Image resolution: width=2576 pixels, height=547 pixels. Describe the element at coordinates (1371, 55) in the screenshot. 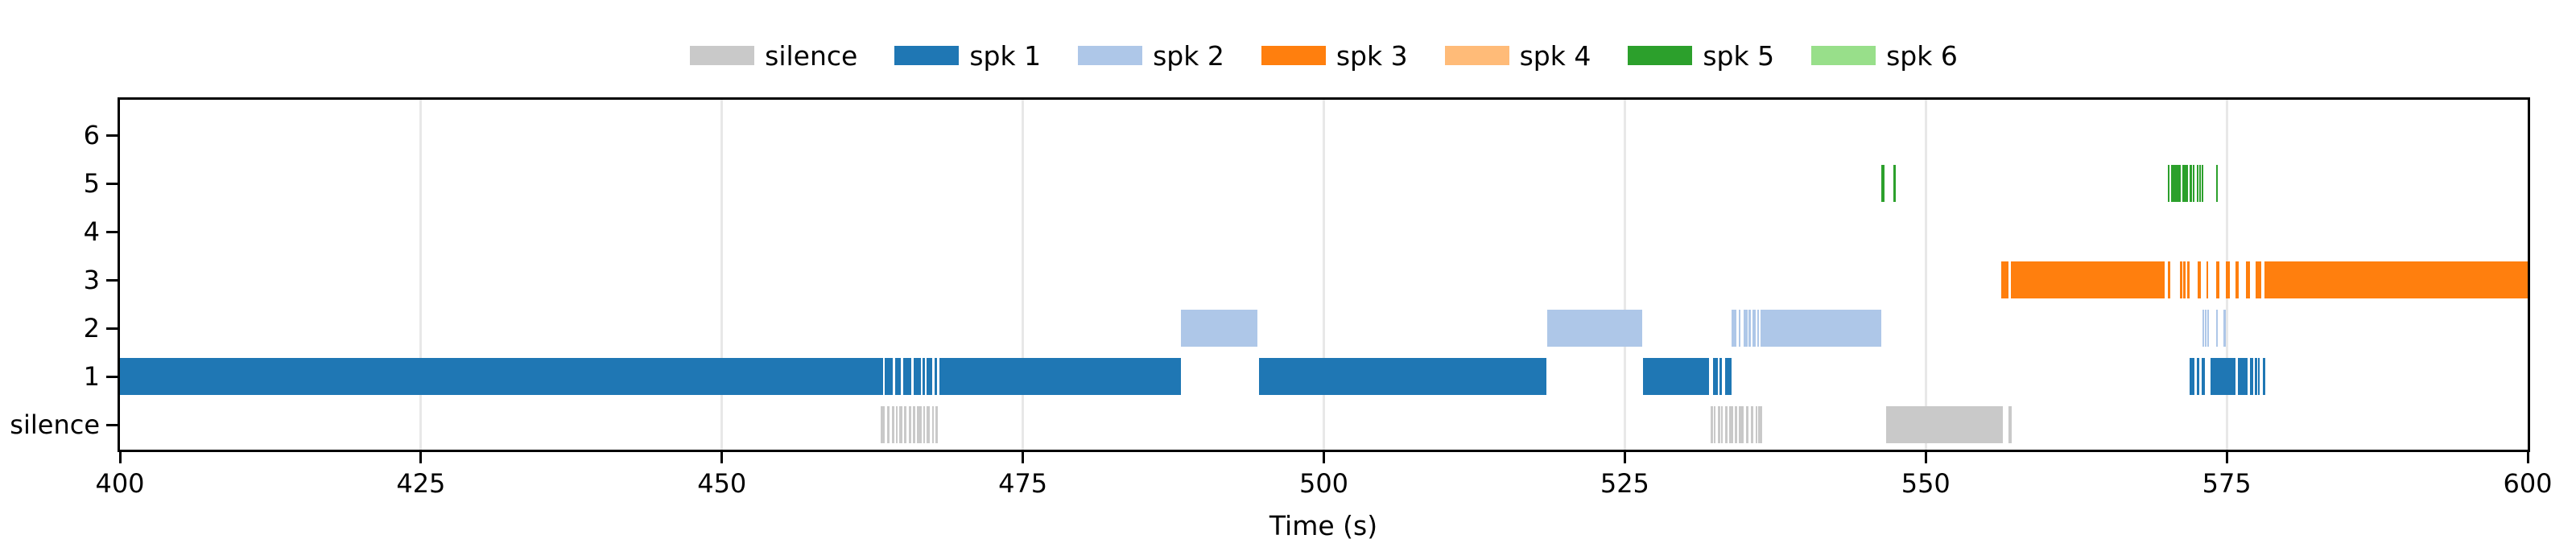

I see `legend-label: spk 3` at that location.